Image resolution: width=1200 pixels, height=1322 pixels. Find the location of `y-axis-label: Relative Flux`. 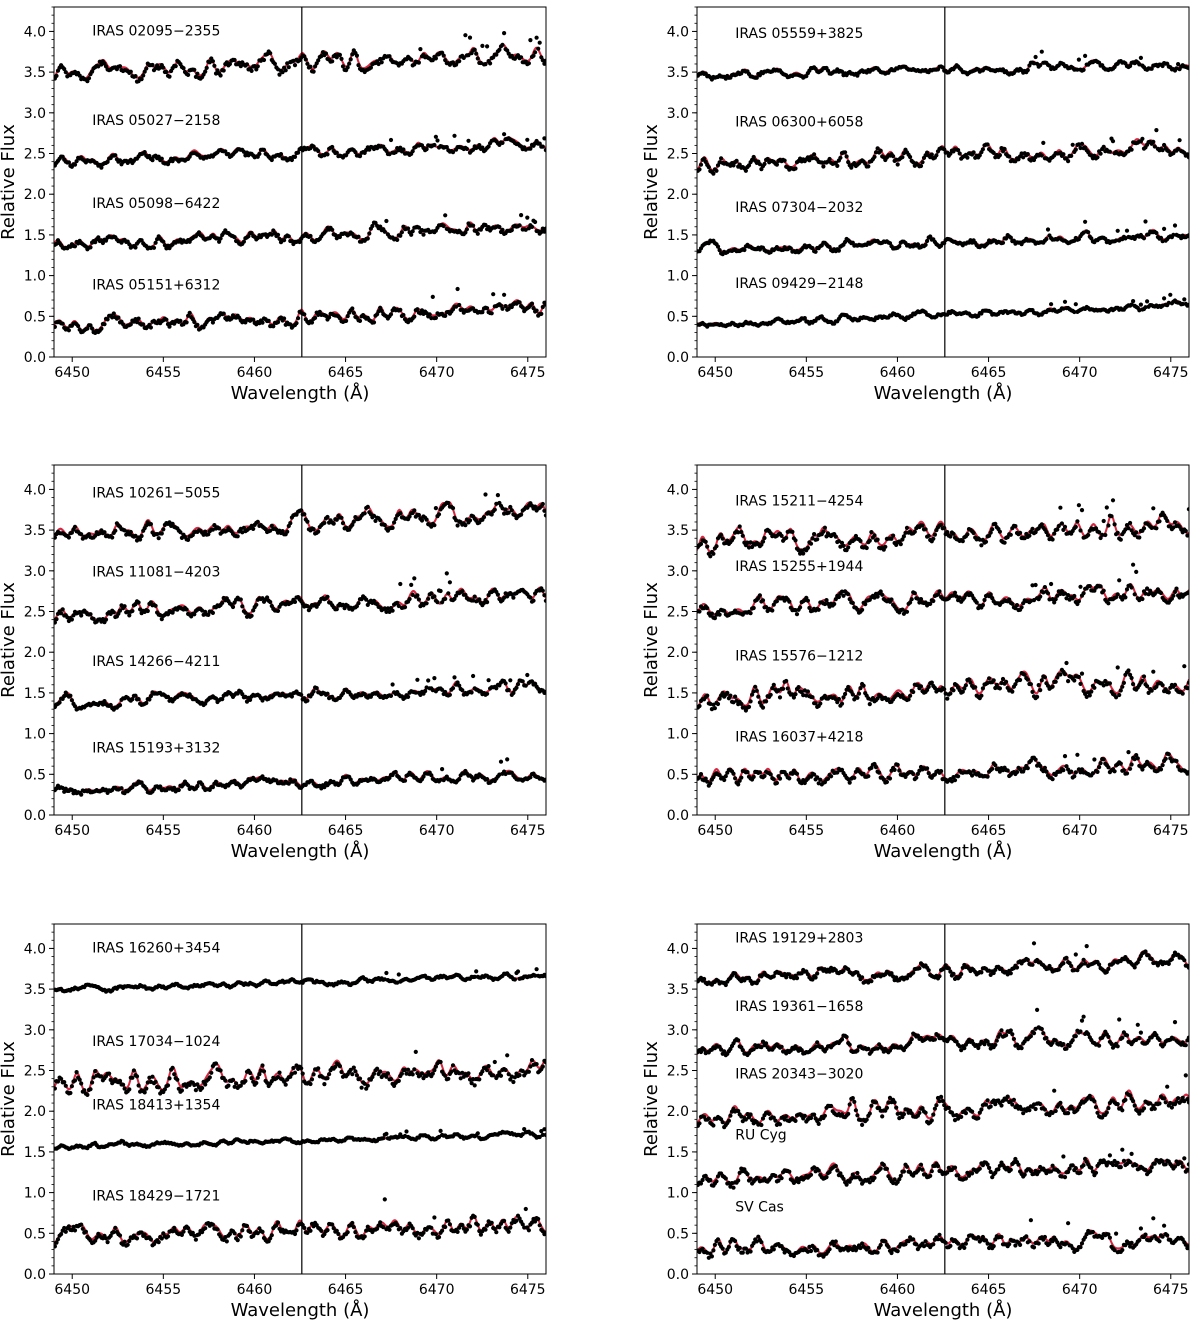

y-axis-label: Relative Flux is located at coordinates (651, 182).